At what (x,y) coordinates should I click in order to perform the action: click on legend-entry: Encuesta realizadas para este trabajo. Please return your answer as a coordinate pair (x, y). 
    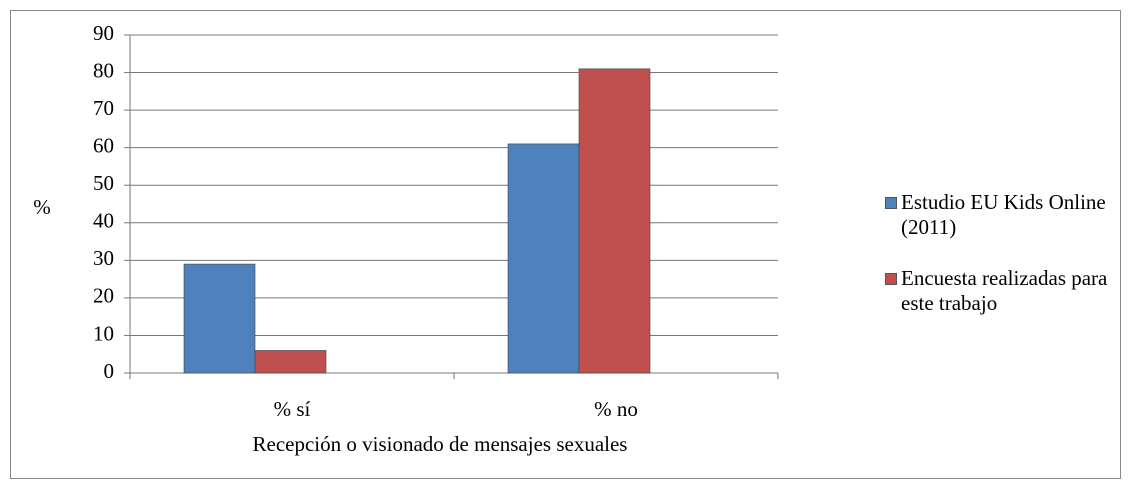
    Looking at the image, I should click on (997, 291).